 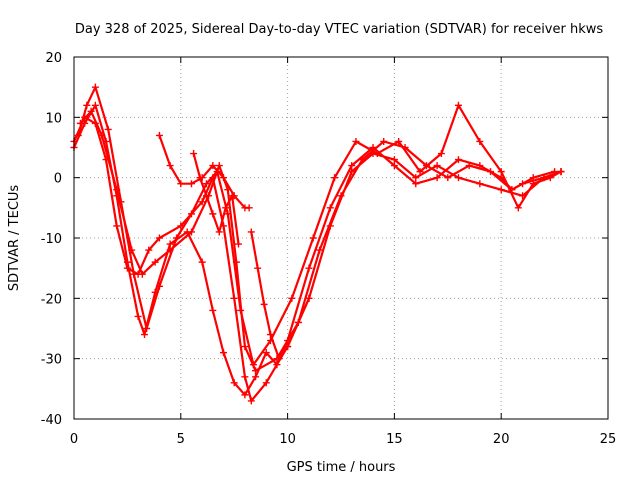 What do you see at coordinates (51, 239) in the screenshot?
I see `y-tick-label: -10` at bounding box center [51, 239].